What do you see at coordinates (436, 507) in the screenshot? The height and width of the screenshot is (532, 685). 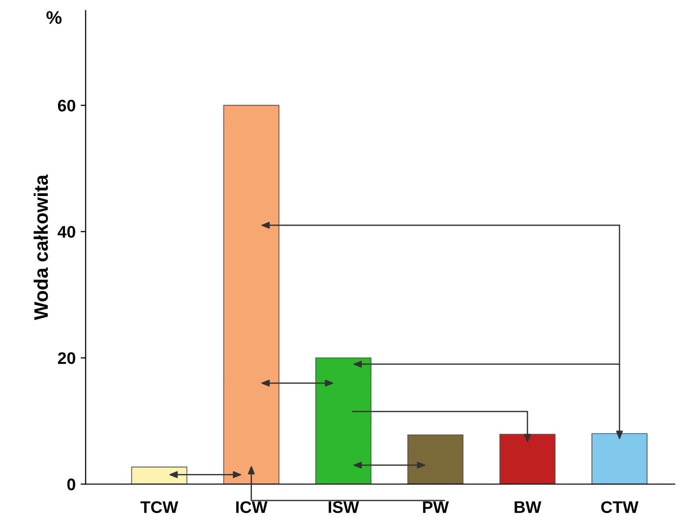 I see `x-tick-label: PW` at bounding box center [436, 507].